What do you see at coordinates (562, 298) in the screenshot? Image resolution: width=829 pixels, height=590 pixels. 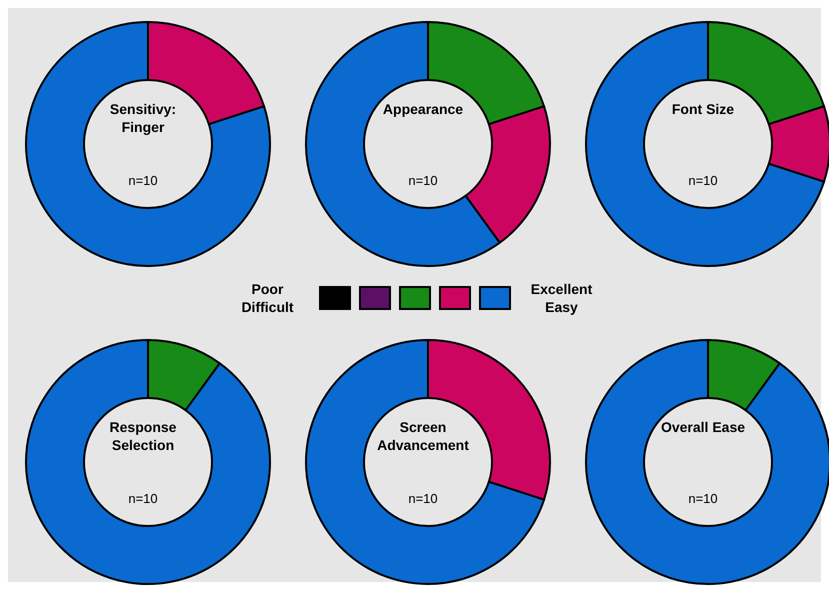 I see `legend-label: Excellent Easy` at bounding box center [562, 298].